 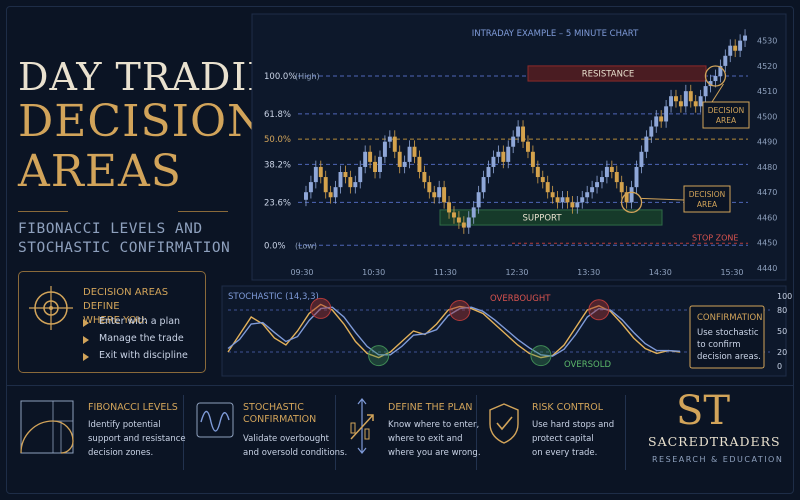 I want to click on stochastic-y-tick: 100, so click(x=784, y=296).